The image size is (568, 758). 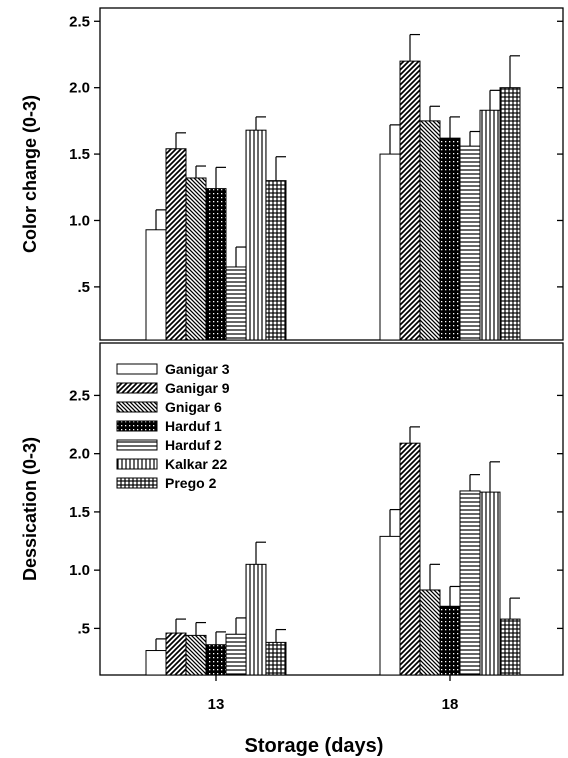 What do you see at coordinates (314, 746) in the screenshot?
I see `x-axis-title: Storage (days)` at bounding box center [314, 746].